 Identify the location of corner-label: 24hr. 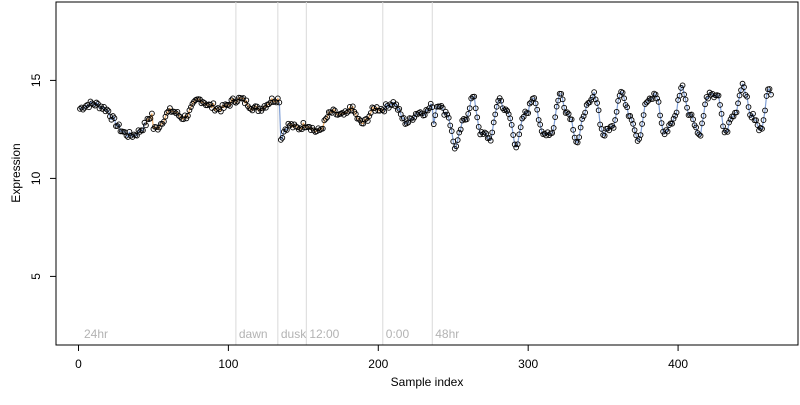
(96, 334).